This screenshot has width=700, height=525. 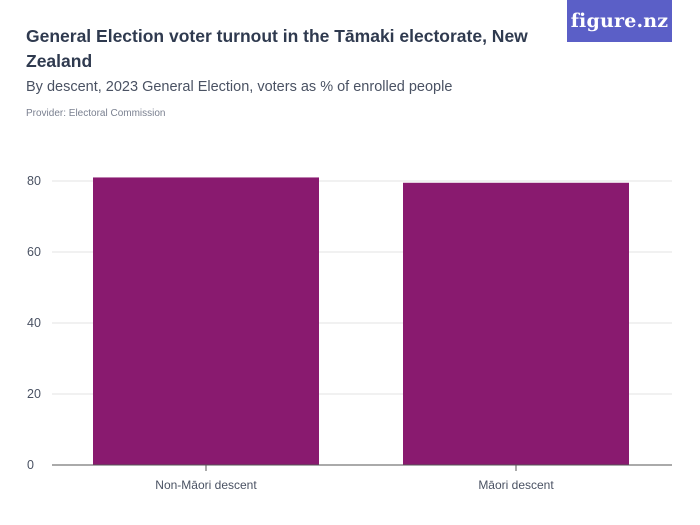 What do you see at coordinates (206, 485) in the screenshot?
I see `x-category-label: Non-Māori descent` at bounding box center [206, 485].